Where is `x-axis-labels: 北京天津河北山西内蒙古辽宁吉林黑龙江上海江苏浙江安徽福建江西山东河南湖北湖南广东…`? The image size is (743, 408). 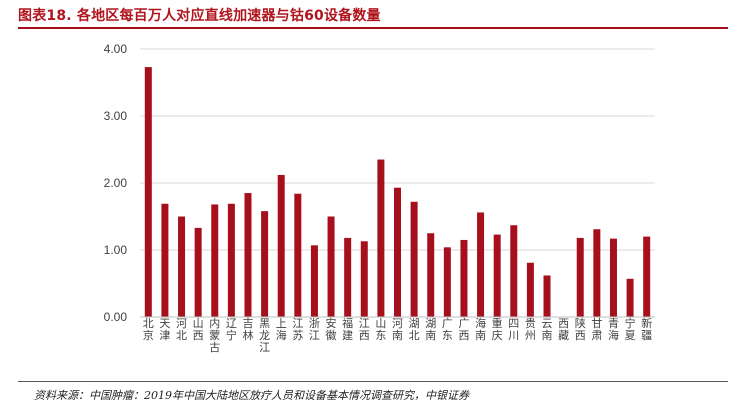 x-axis-labels: 北京天津河北山西内蒙古辽宁吉林黑龙江上海江苏浙江安徽福建江西山东河南湖北湖南广东… is located at coordinates (397, 335).